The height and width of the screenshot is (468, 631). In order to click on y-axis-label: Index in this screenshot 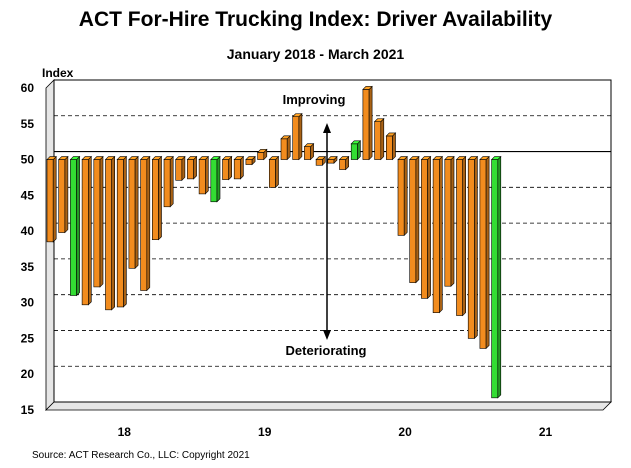, I will do `click(58, 73)`.